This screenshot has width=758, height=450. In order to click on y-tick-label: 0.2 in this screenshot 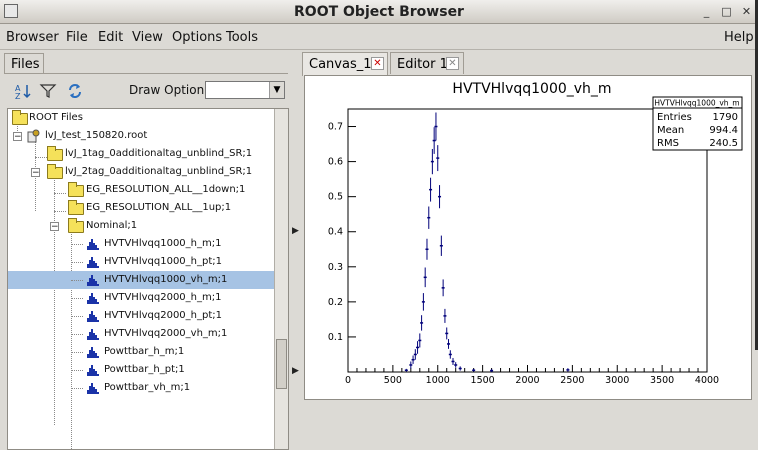, I will do `click(335, 302)`.